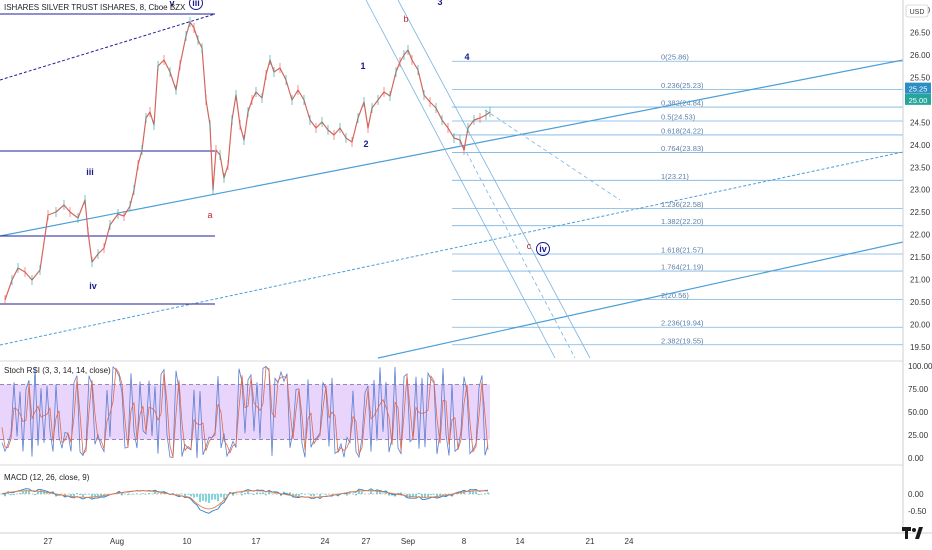  I want to click on currency-unit: USD, so click(917, 12).